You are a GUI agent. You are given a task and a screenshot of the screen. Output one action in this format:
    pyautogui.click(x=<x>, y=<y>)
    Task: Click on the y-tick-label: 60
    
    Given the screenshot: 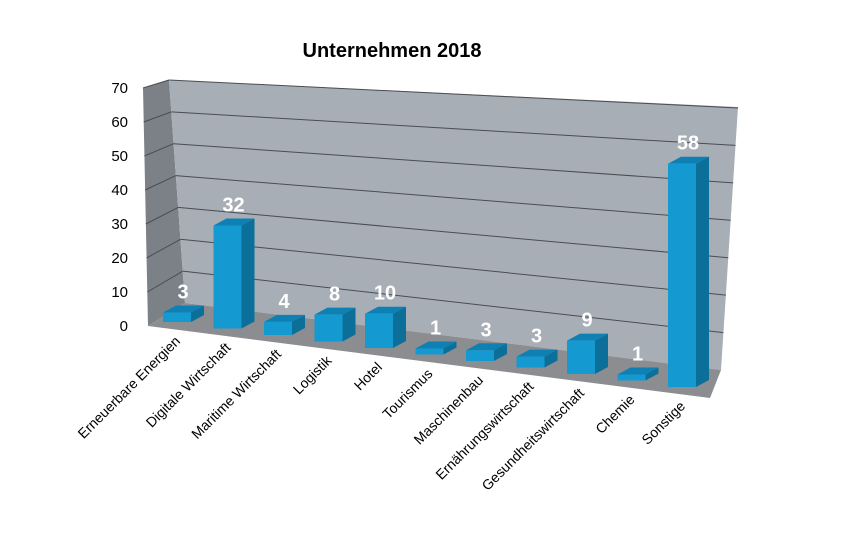 What is the action you would take?
    pyautogui.click(x=119, y=122)
    